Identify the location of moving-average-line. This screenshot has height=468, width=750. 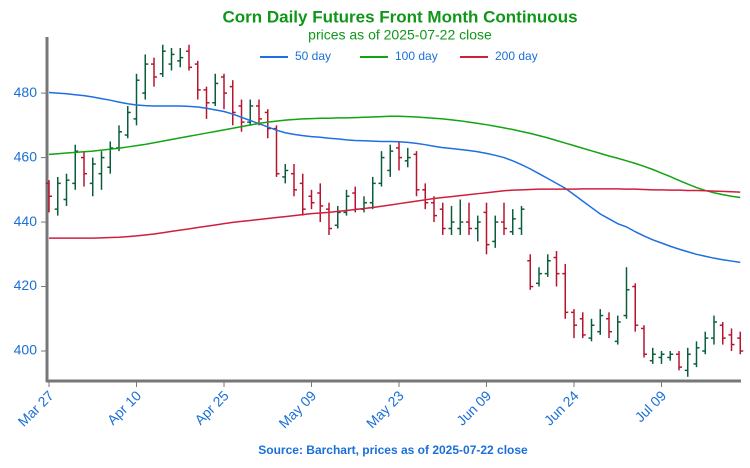
(395, 213).